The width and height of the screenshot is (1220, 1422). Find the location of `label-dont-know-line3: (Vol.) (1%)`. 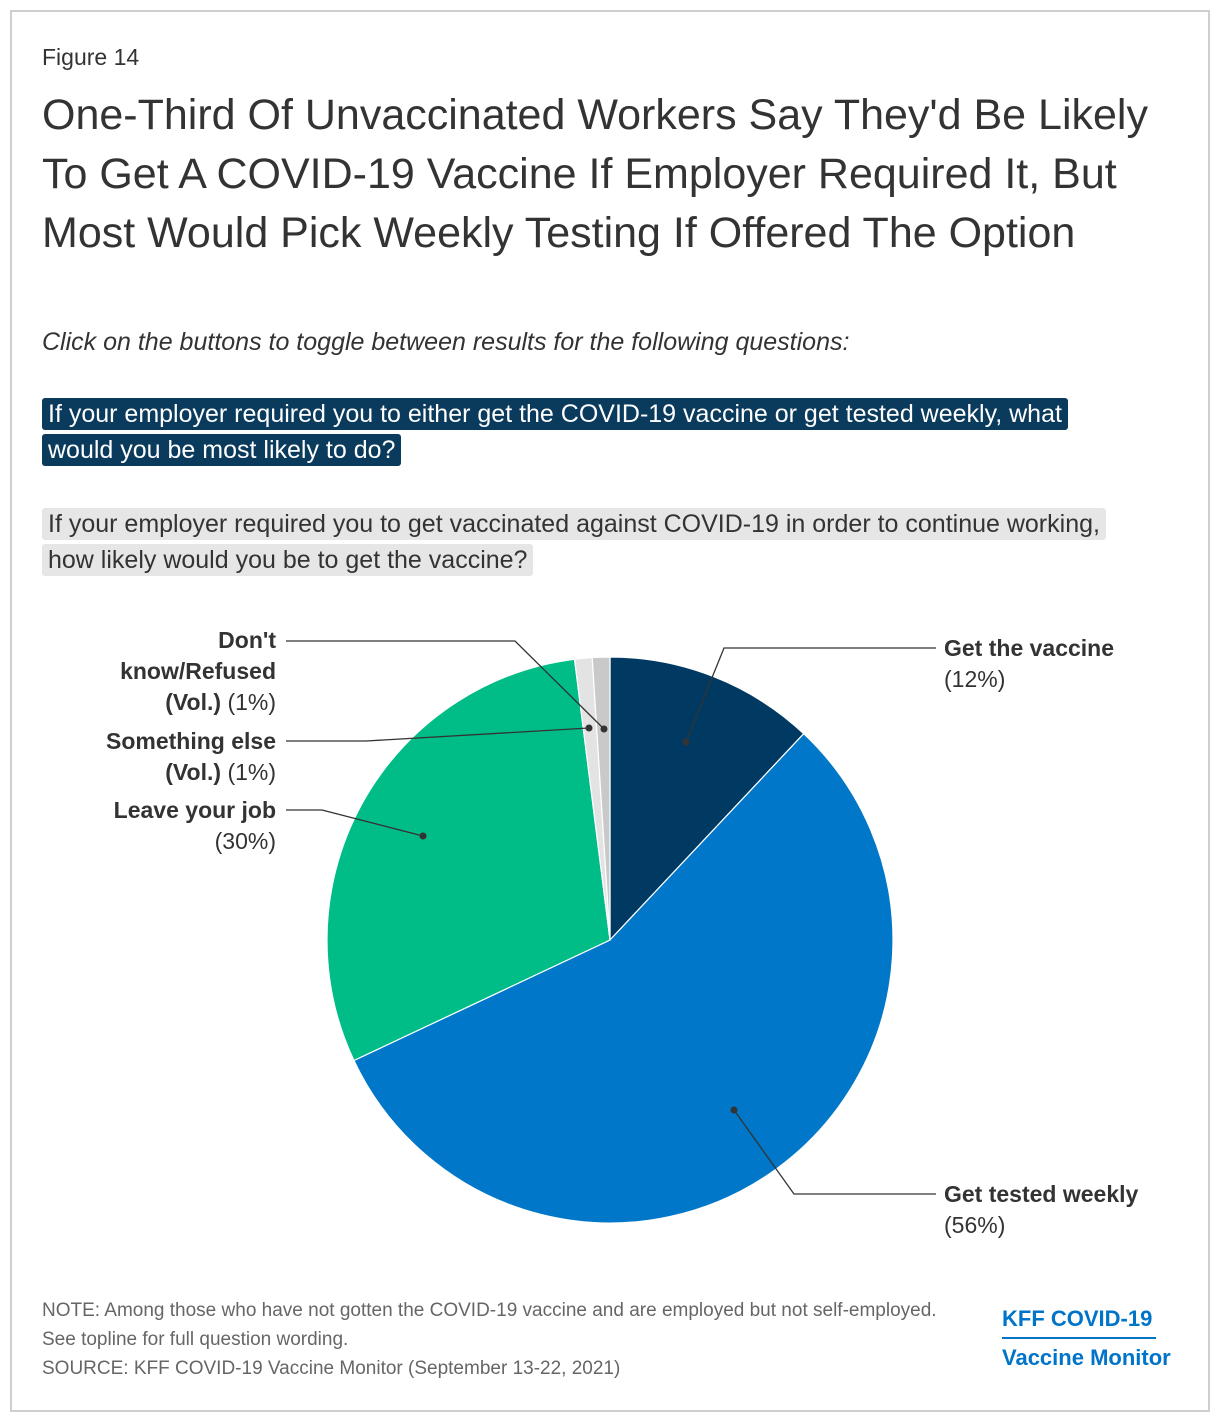

label-dont-know-line3: (Vol.) (1%) is located at coordinates (220, 702).